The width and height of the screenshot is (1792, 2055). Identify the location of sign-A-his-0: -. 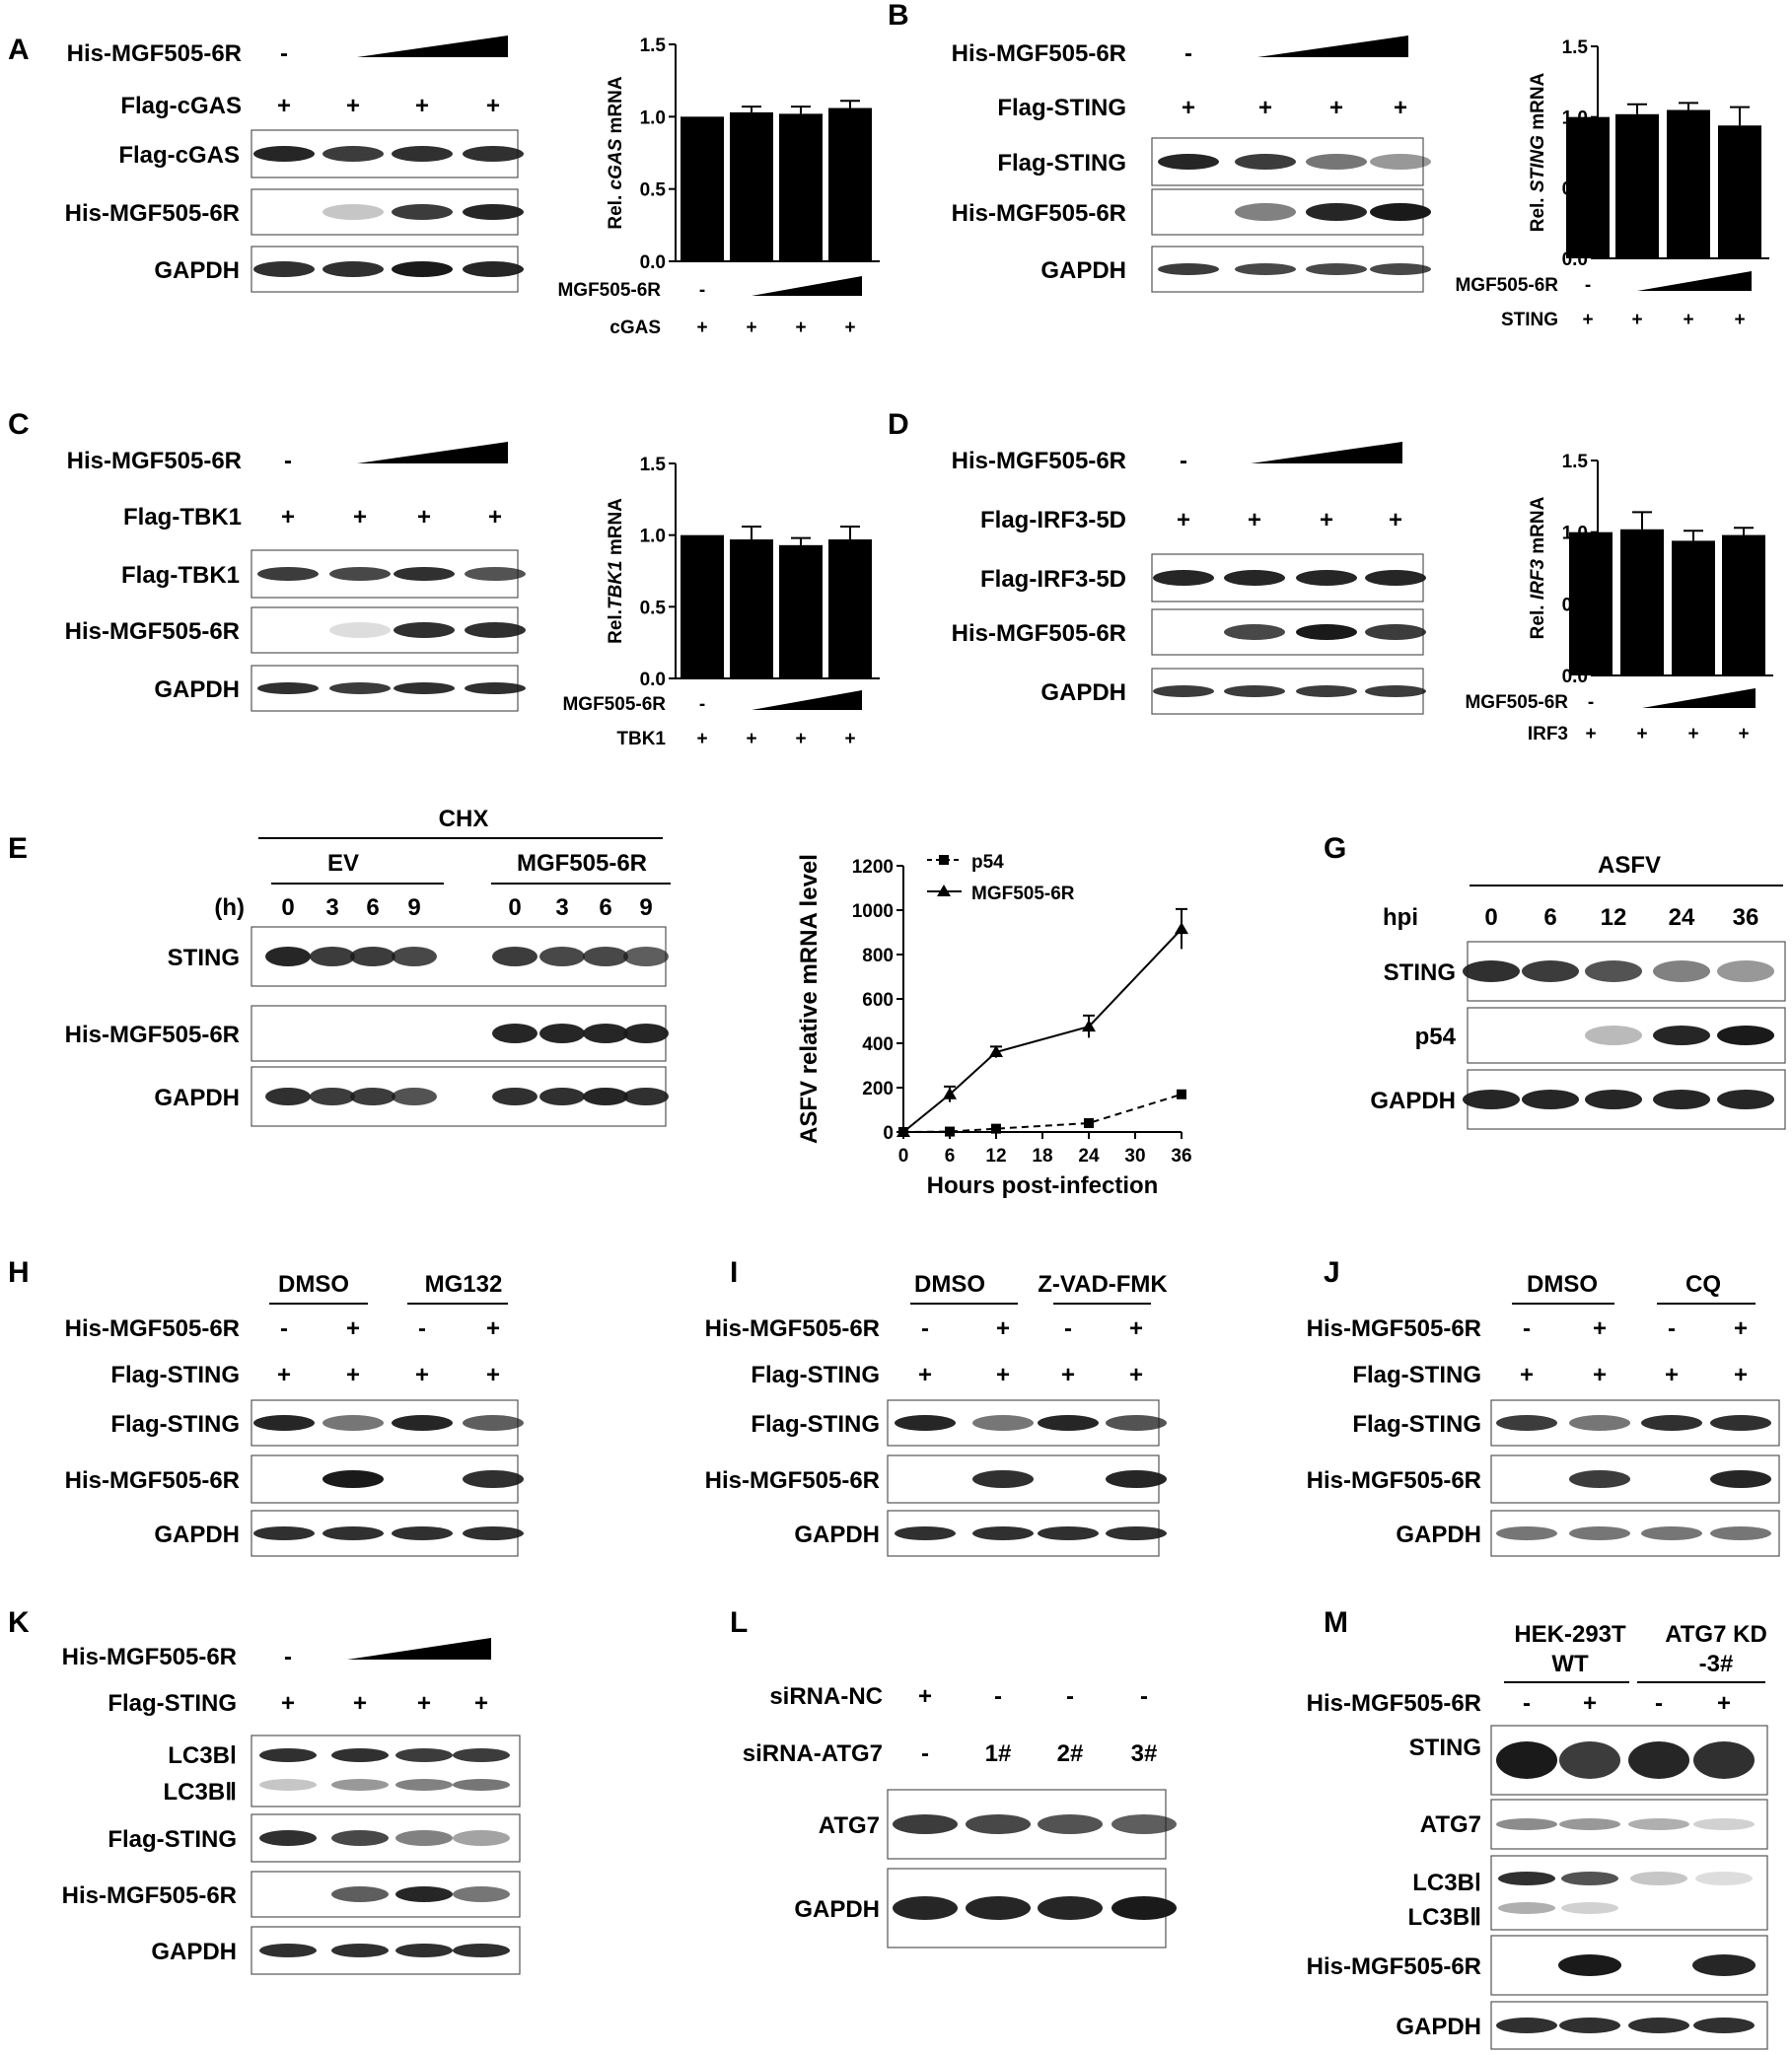
(284, 53).